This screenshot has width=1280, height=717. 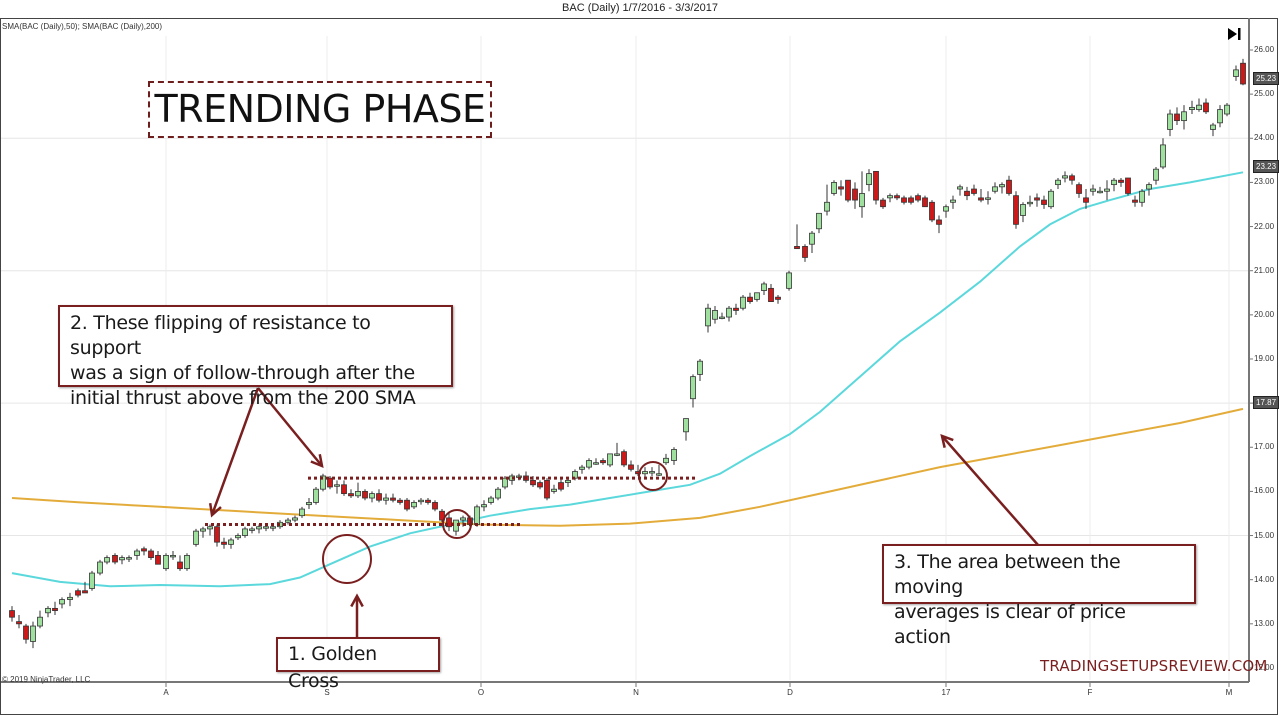 What do you see at coordinates (1234, 34) in the screenshot?
I see `skip-to-end-icon` at bounding box center [1234, 34].